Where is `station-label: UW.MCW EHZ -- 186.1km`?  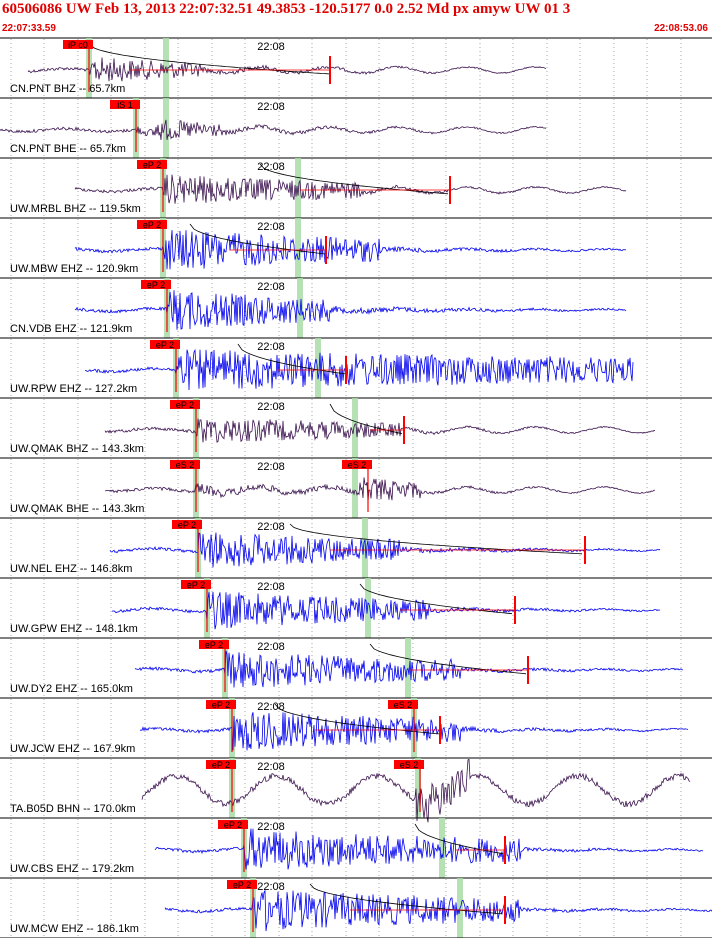
station-label: UW.MCW EHZ -- 186.1km is located at coordinates (74, 929).